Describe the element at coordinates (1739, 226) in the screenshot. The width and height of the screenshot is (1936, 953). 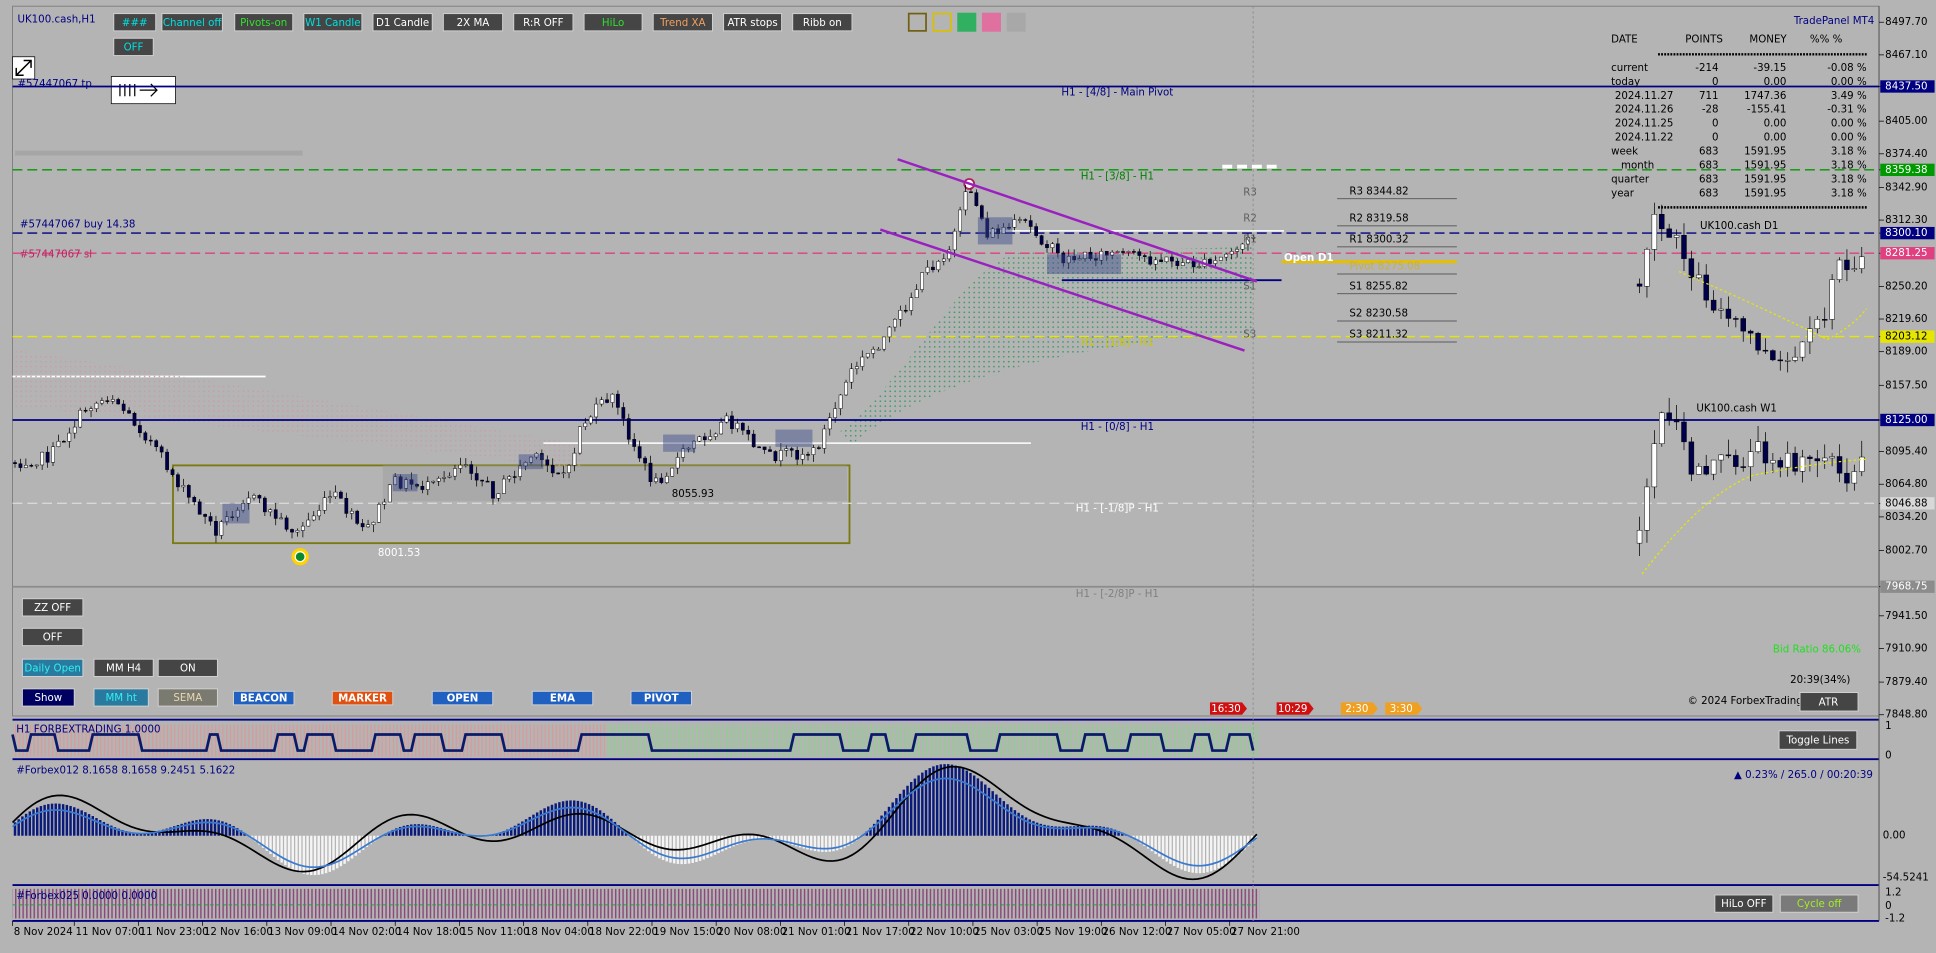
I see `mini-chart-label: UK100.cash D1` at that location.